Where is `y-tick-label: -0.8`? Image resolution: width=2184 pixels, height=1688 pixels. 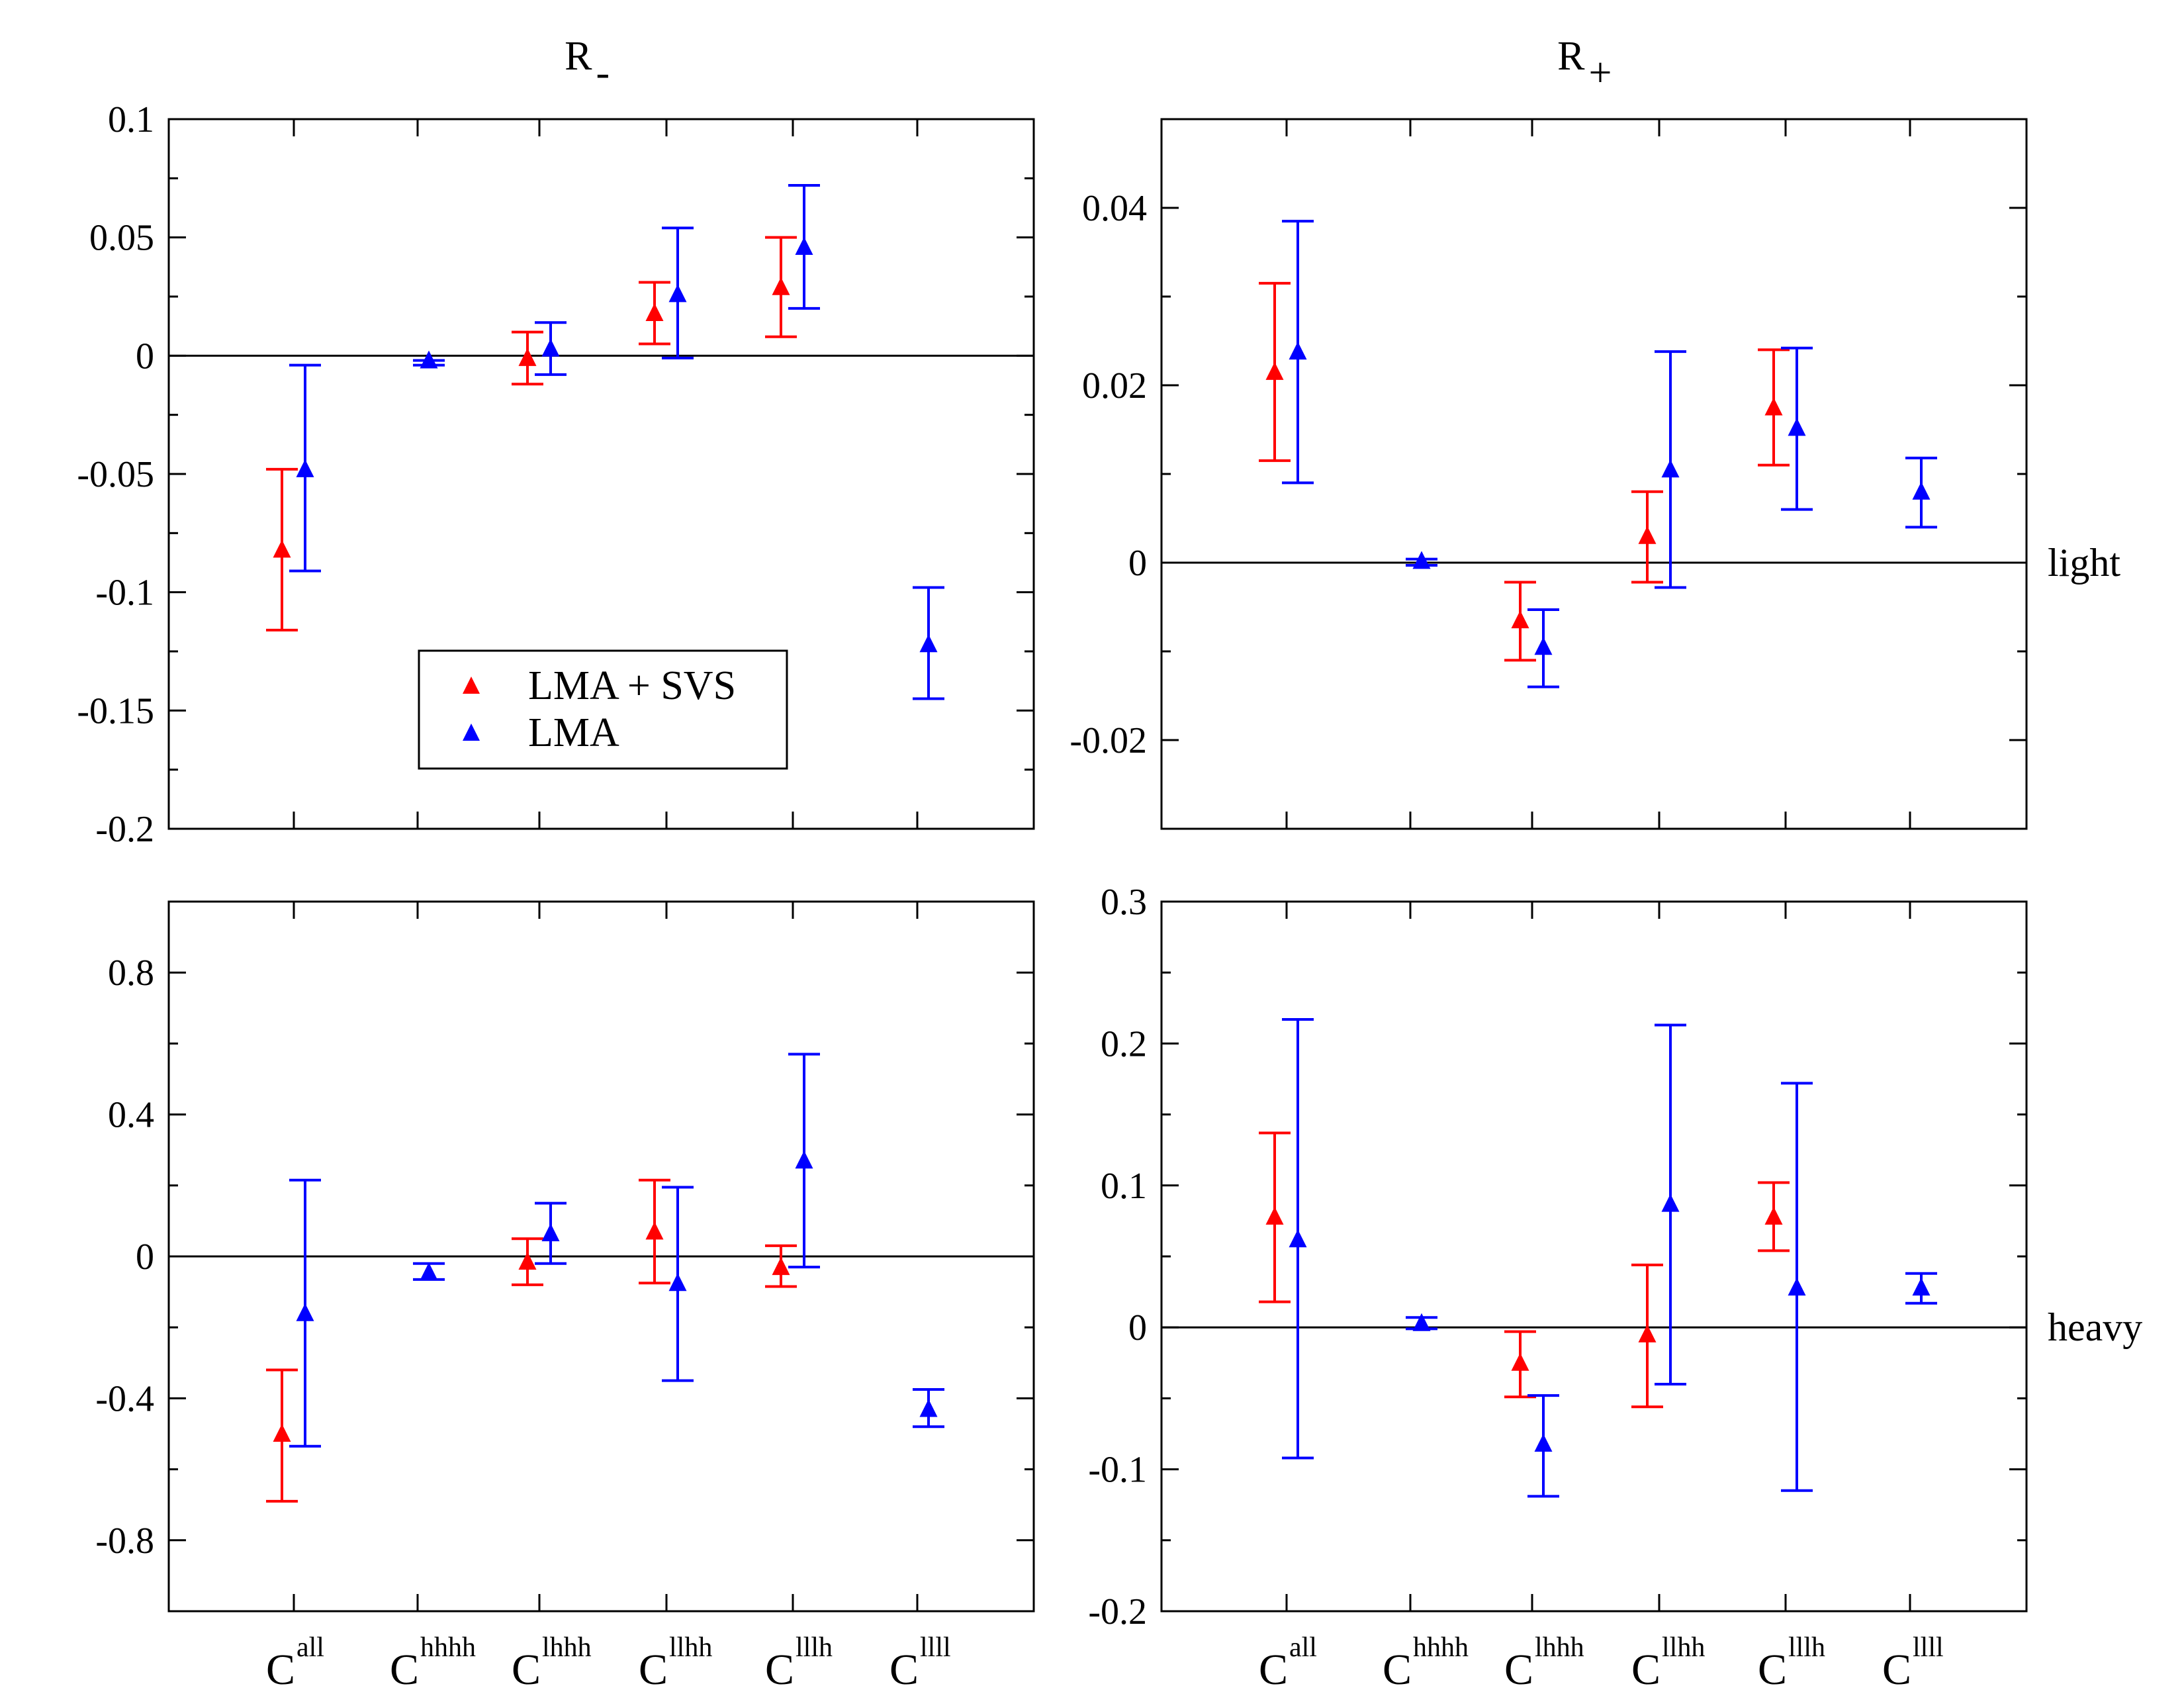 y-tick-label: -0.8 is located at coordinates (124, 1541).